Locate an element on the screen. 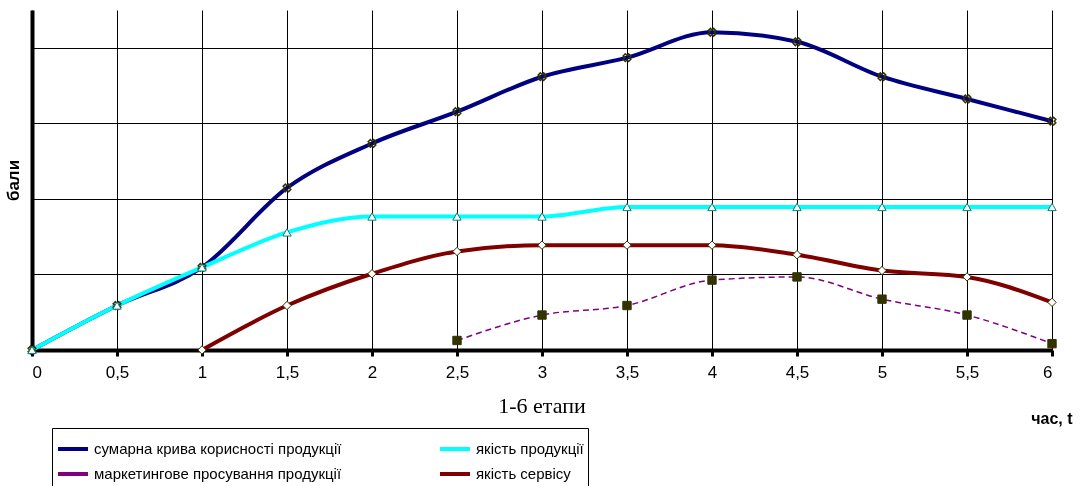 This screenshot has width=1086, height=486. x-tick-label: 1,5 is located at coordinates (287, 372).